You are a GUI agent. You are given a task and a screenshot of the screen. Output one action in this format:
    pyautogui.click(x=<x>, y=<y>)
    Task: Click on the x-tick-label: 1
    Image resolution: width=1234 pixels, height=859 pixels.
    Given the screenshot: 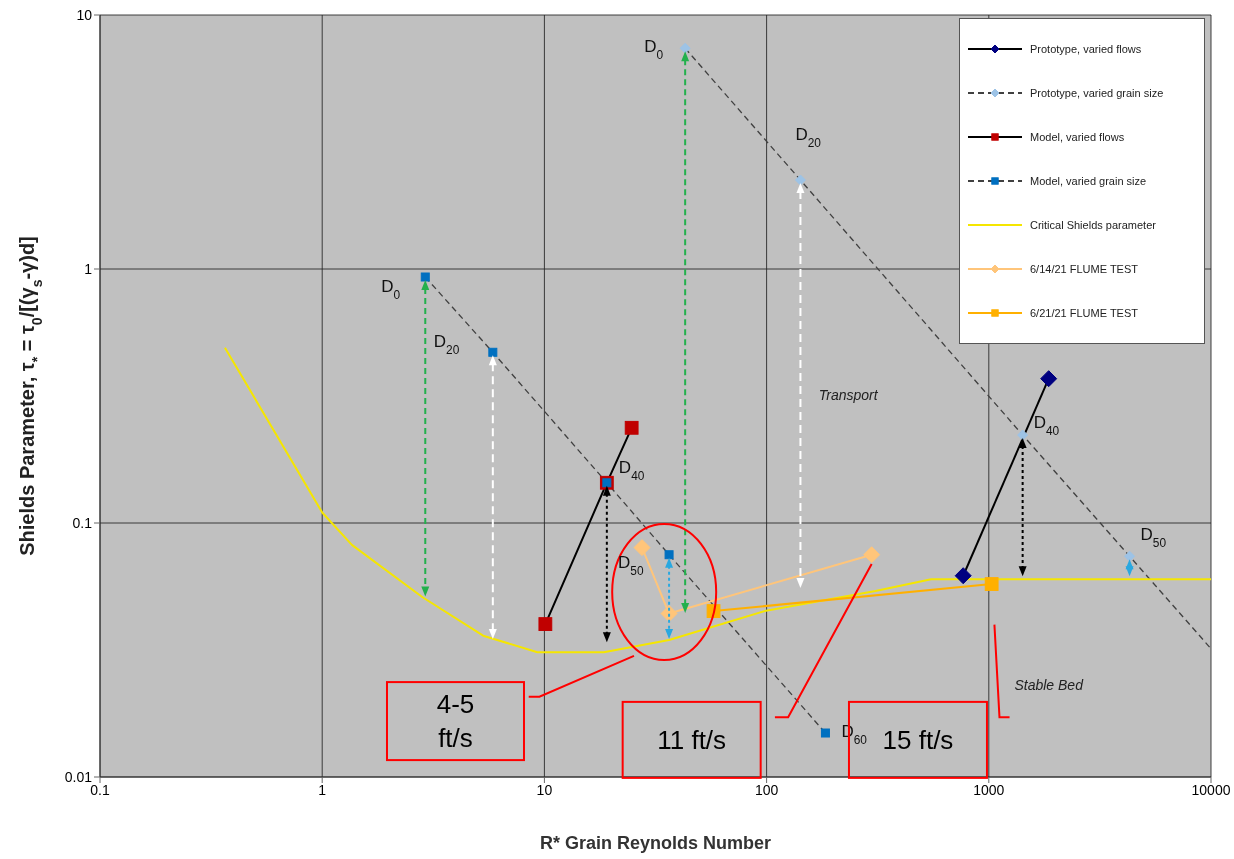 What is the action you would take?
    pyautogui.click(x=322, y=789)
    